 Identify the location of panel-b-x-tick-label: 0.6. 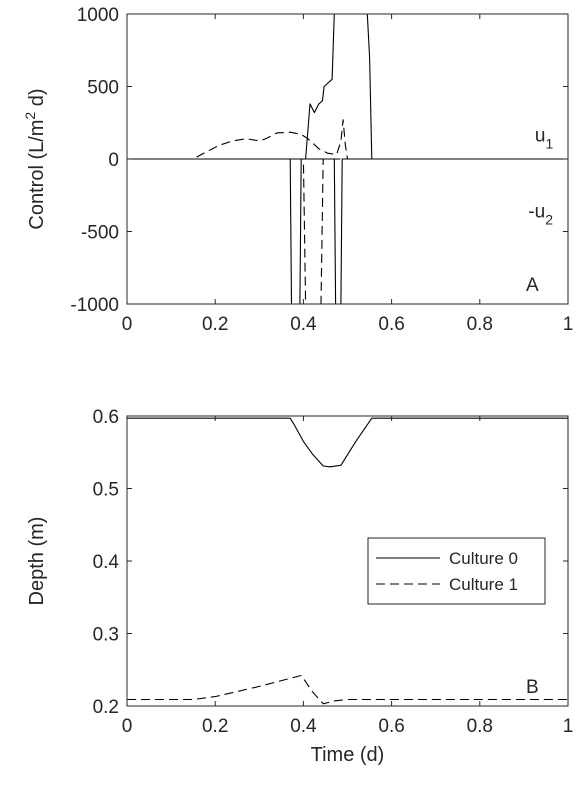
(391, 726).